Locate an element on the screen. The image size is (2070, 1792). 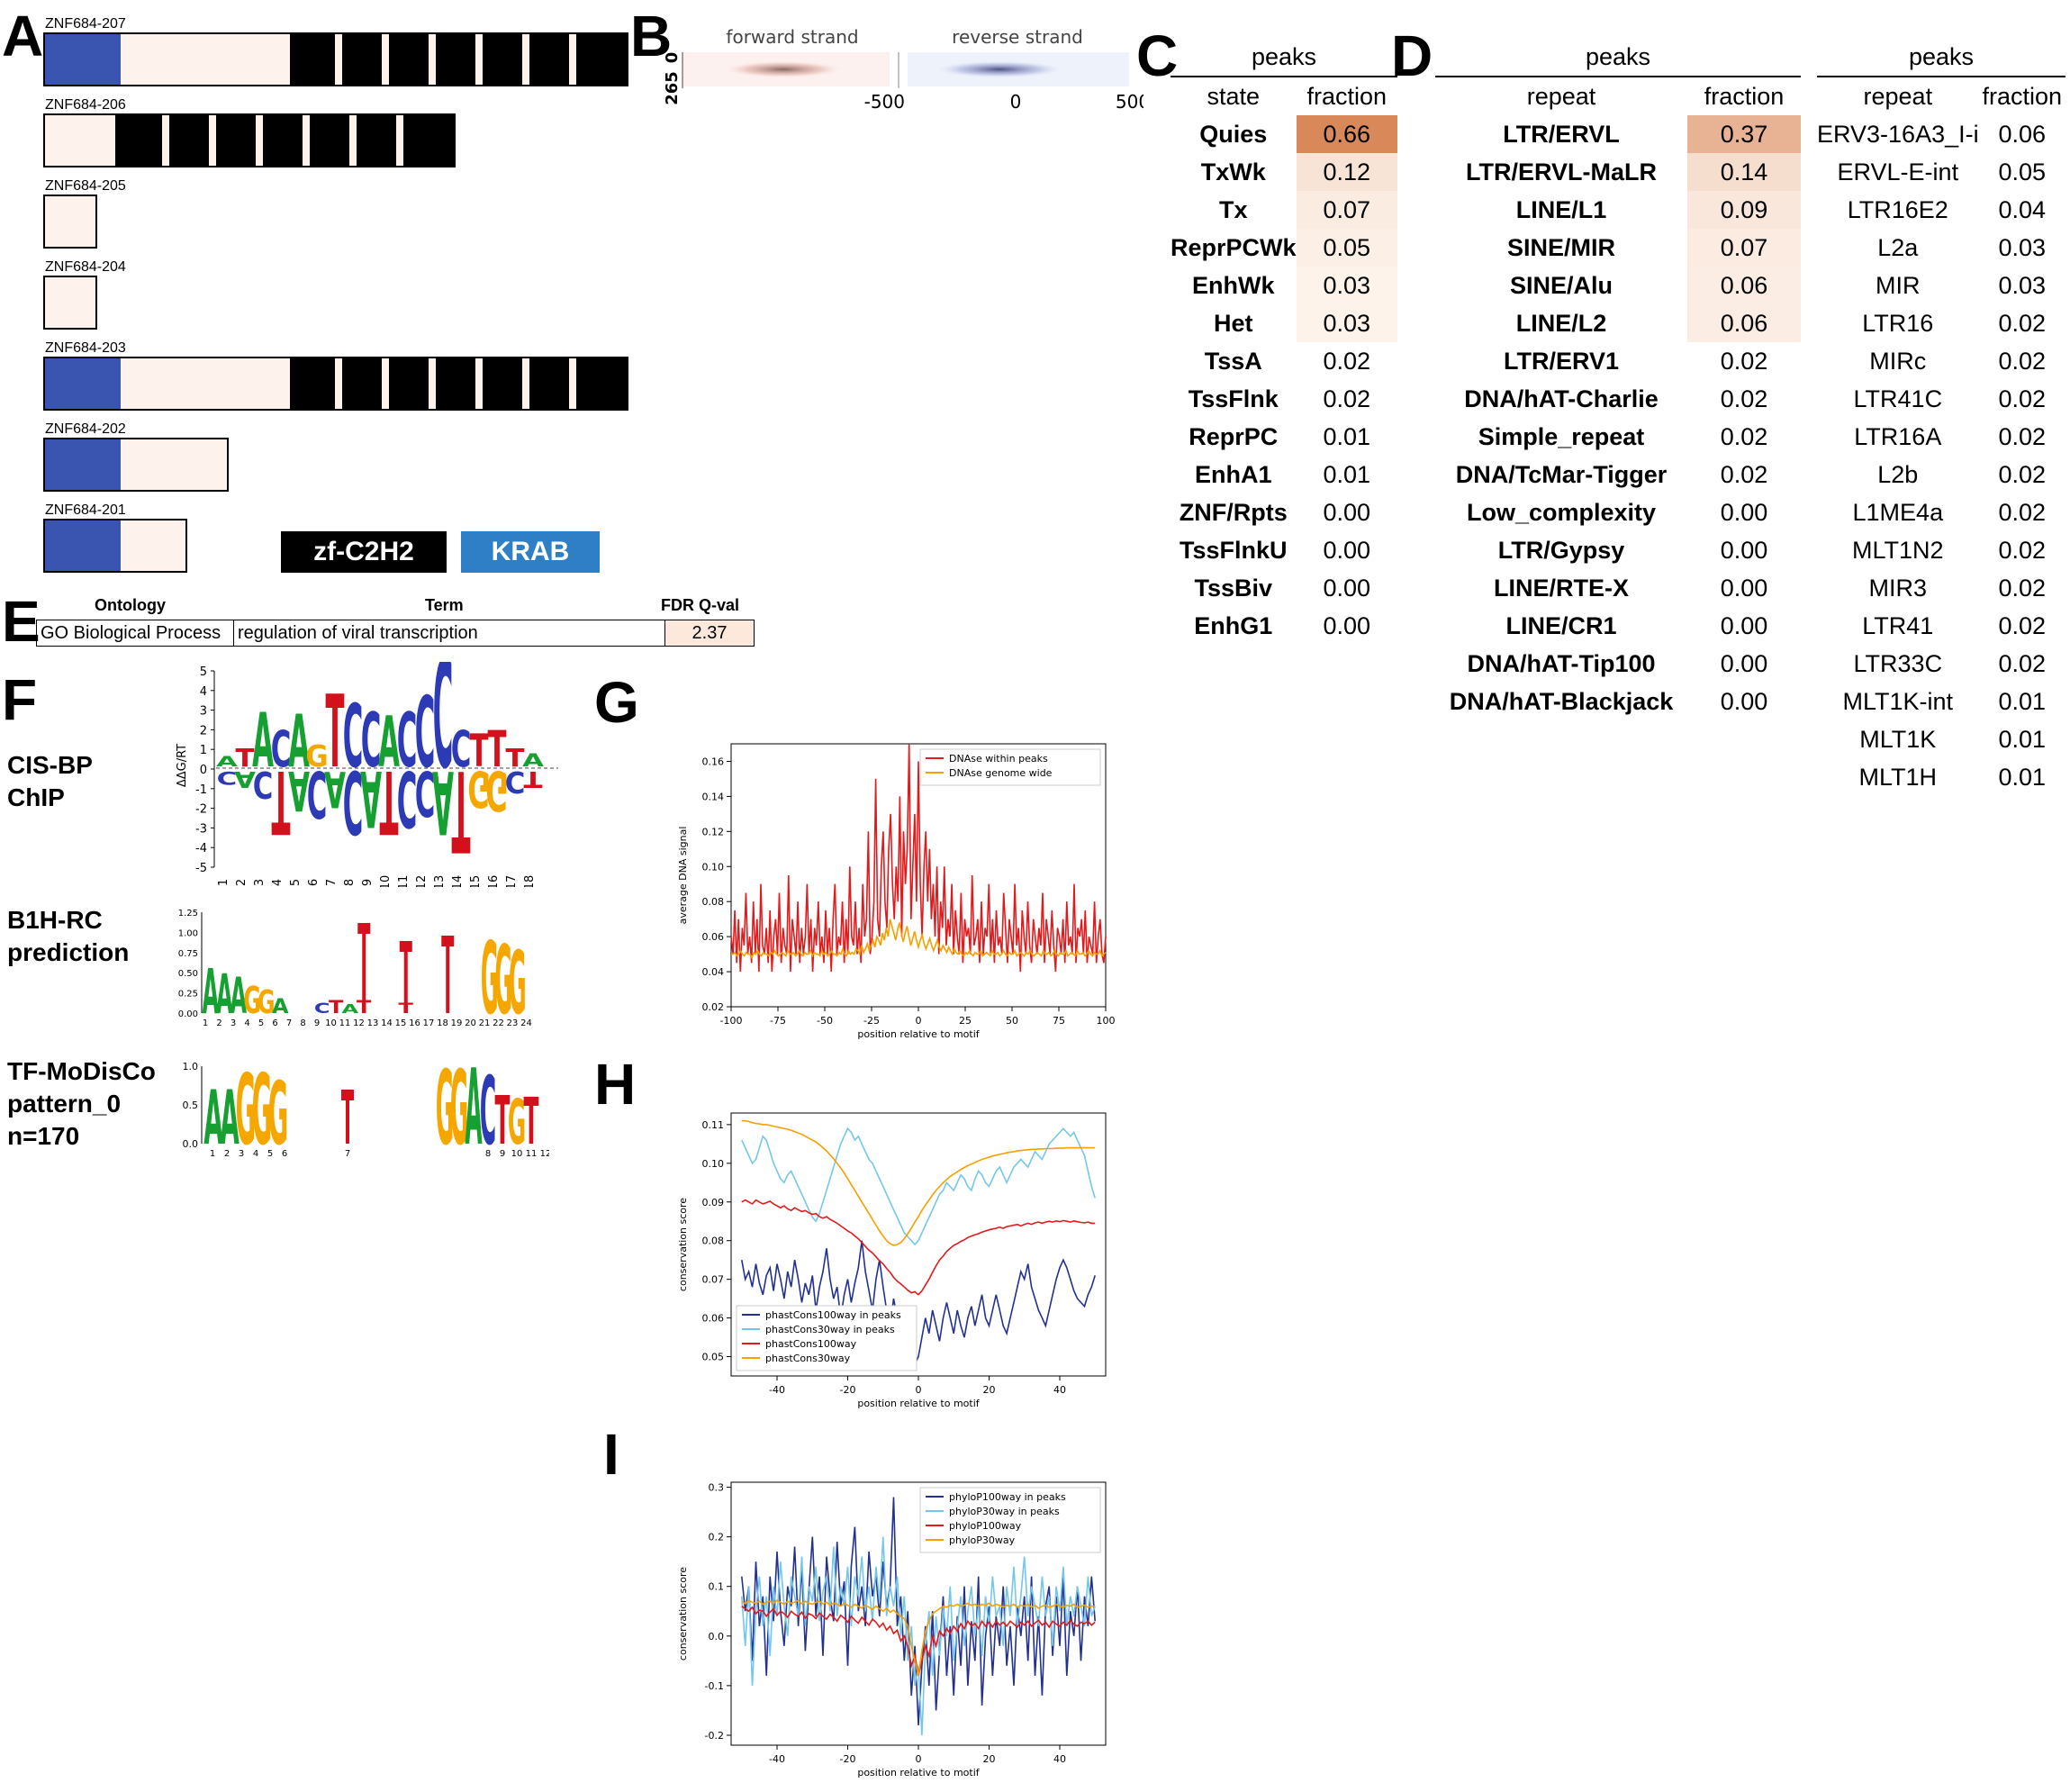
legend-label: phyloP30way in peaks is located at coordinates (1004, 1512).